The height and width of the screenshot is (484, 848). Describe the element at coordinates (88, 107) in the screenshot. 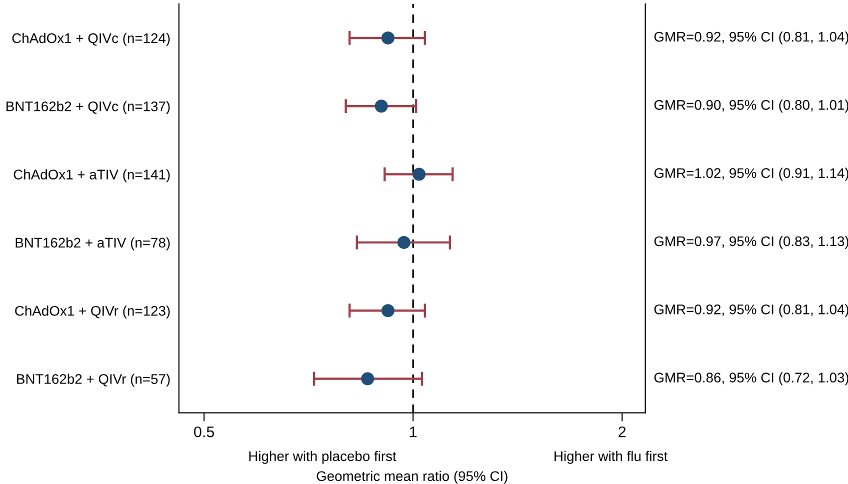

I see `y-tick-label: BNT162b2 + QIVc (n=137)` at that location.